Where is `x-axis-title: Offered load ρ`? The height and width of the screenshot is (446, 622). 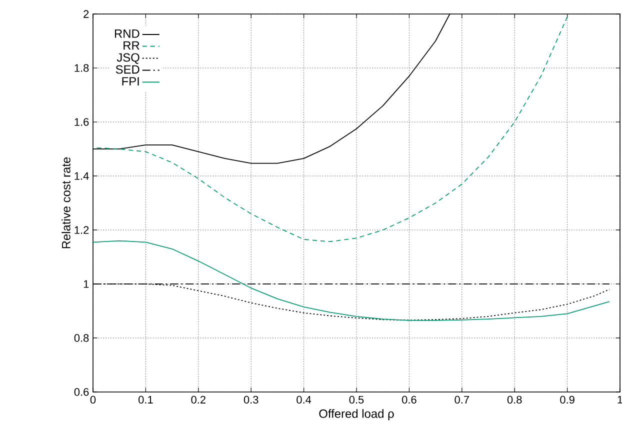 x-axis-title: Offered load ρ is located at coordinates (356, 414).